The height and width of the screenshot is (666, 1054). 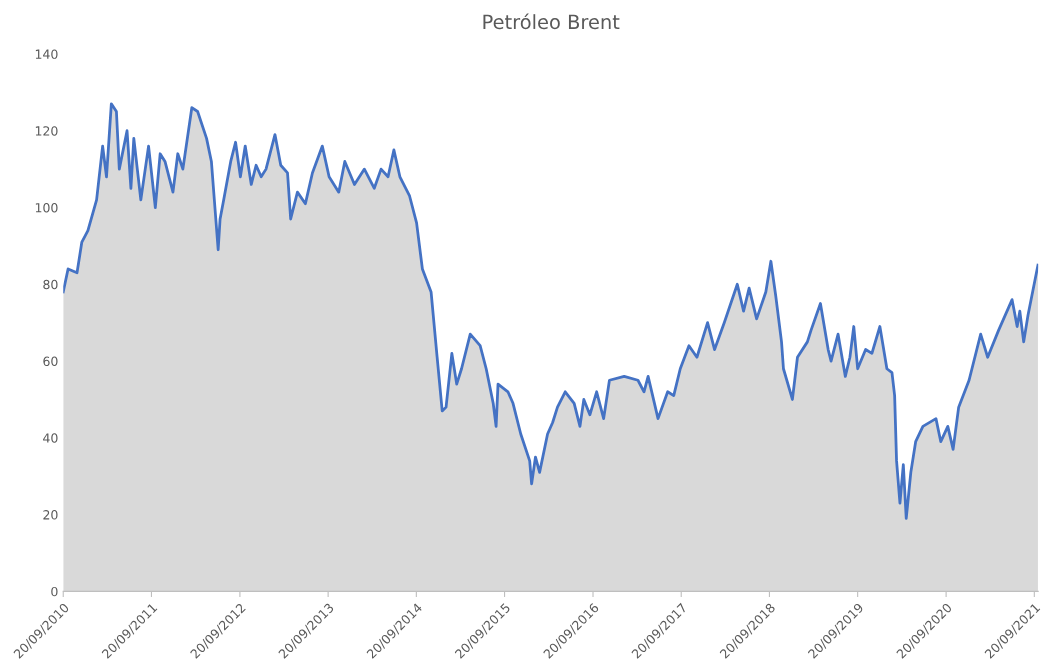 I want to click on chart-title: Petróleo Brent, so click(x=551, y=21).